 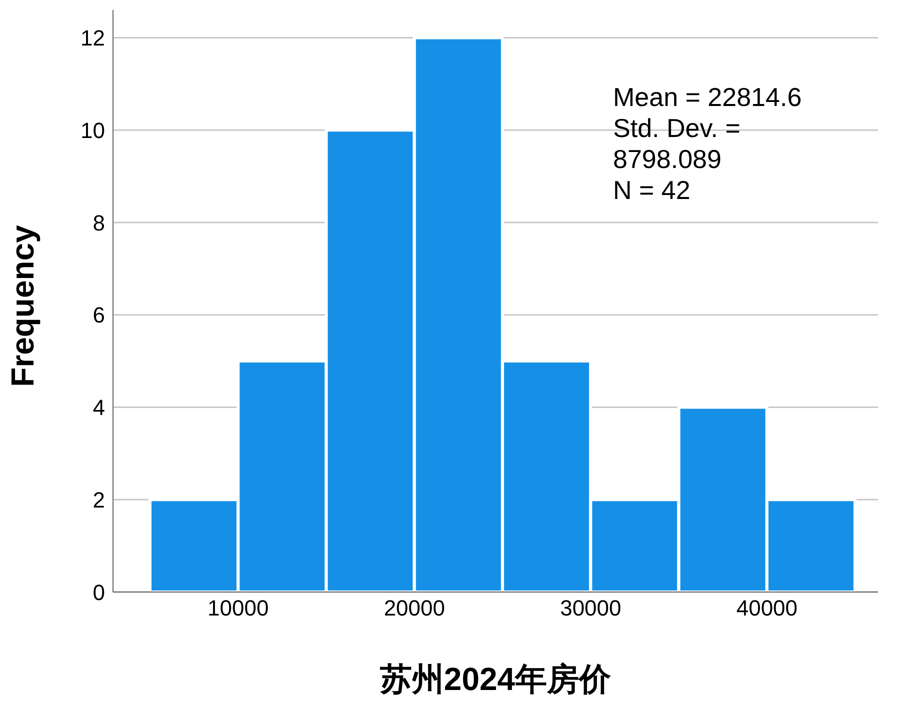 What do you see at coordinates (92, 38) in the screenshot?
I see `y-tick-label: 12` at bounding box center [92, 38].